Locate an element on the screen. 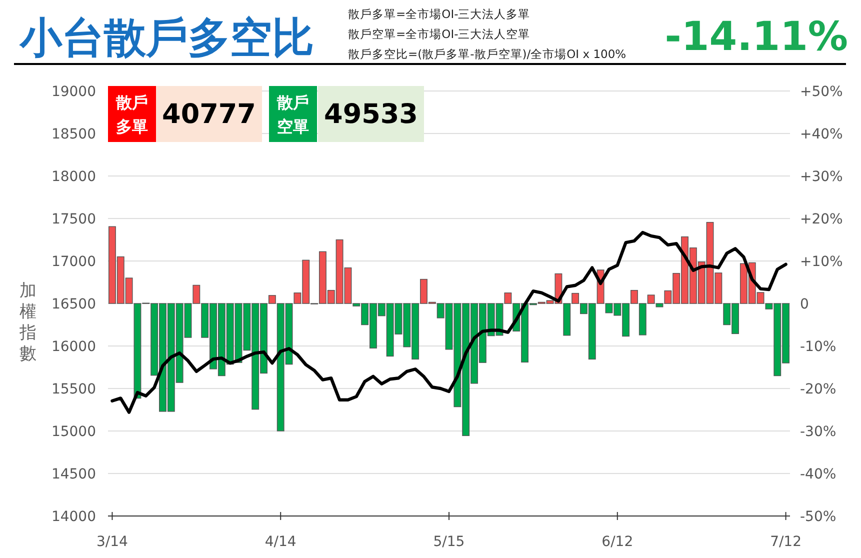 Image resolution: width=861 pixels, height=558 pixels. chart-title: 小台散戶多空比 is located at coordinates (166, 37).